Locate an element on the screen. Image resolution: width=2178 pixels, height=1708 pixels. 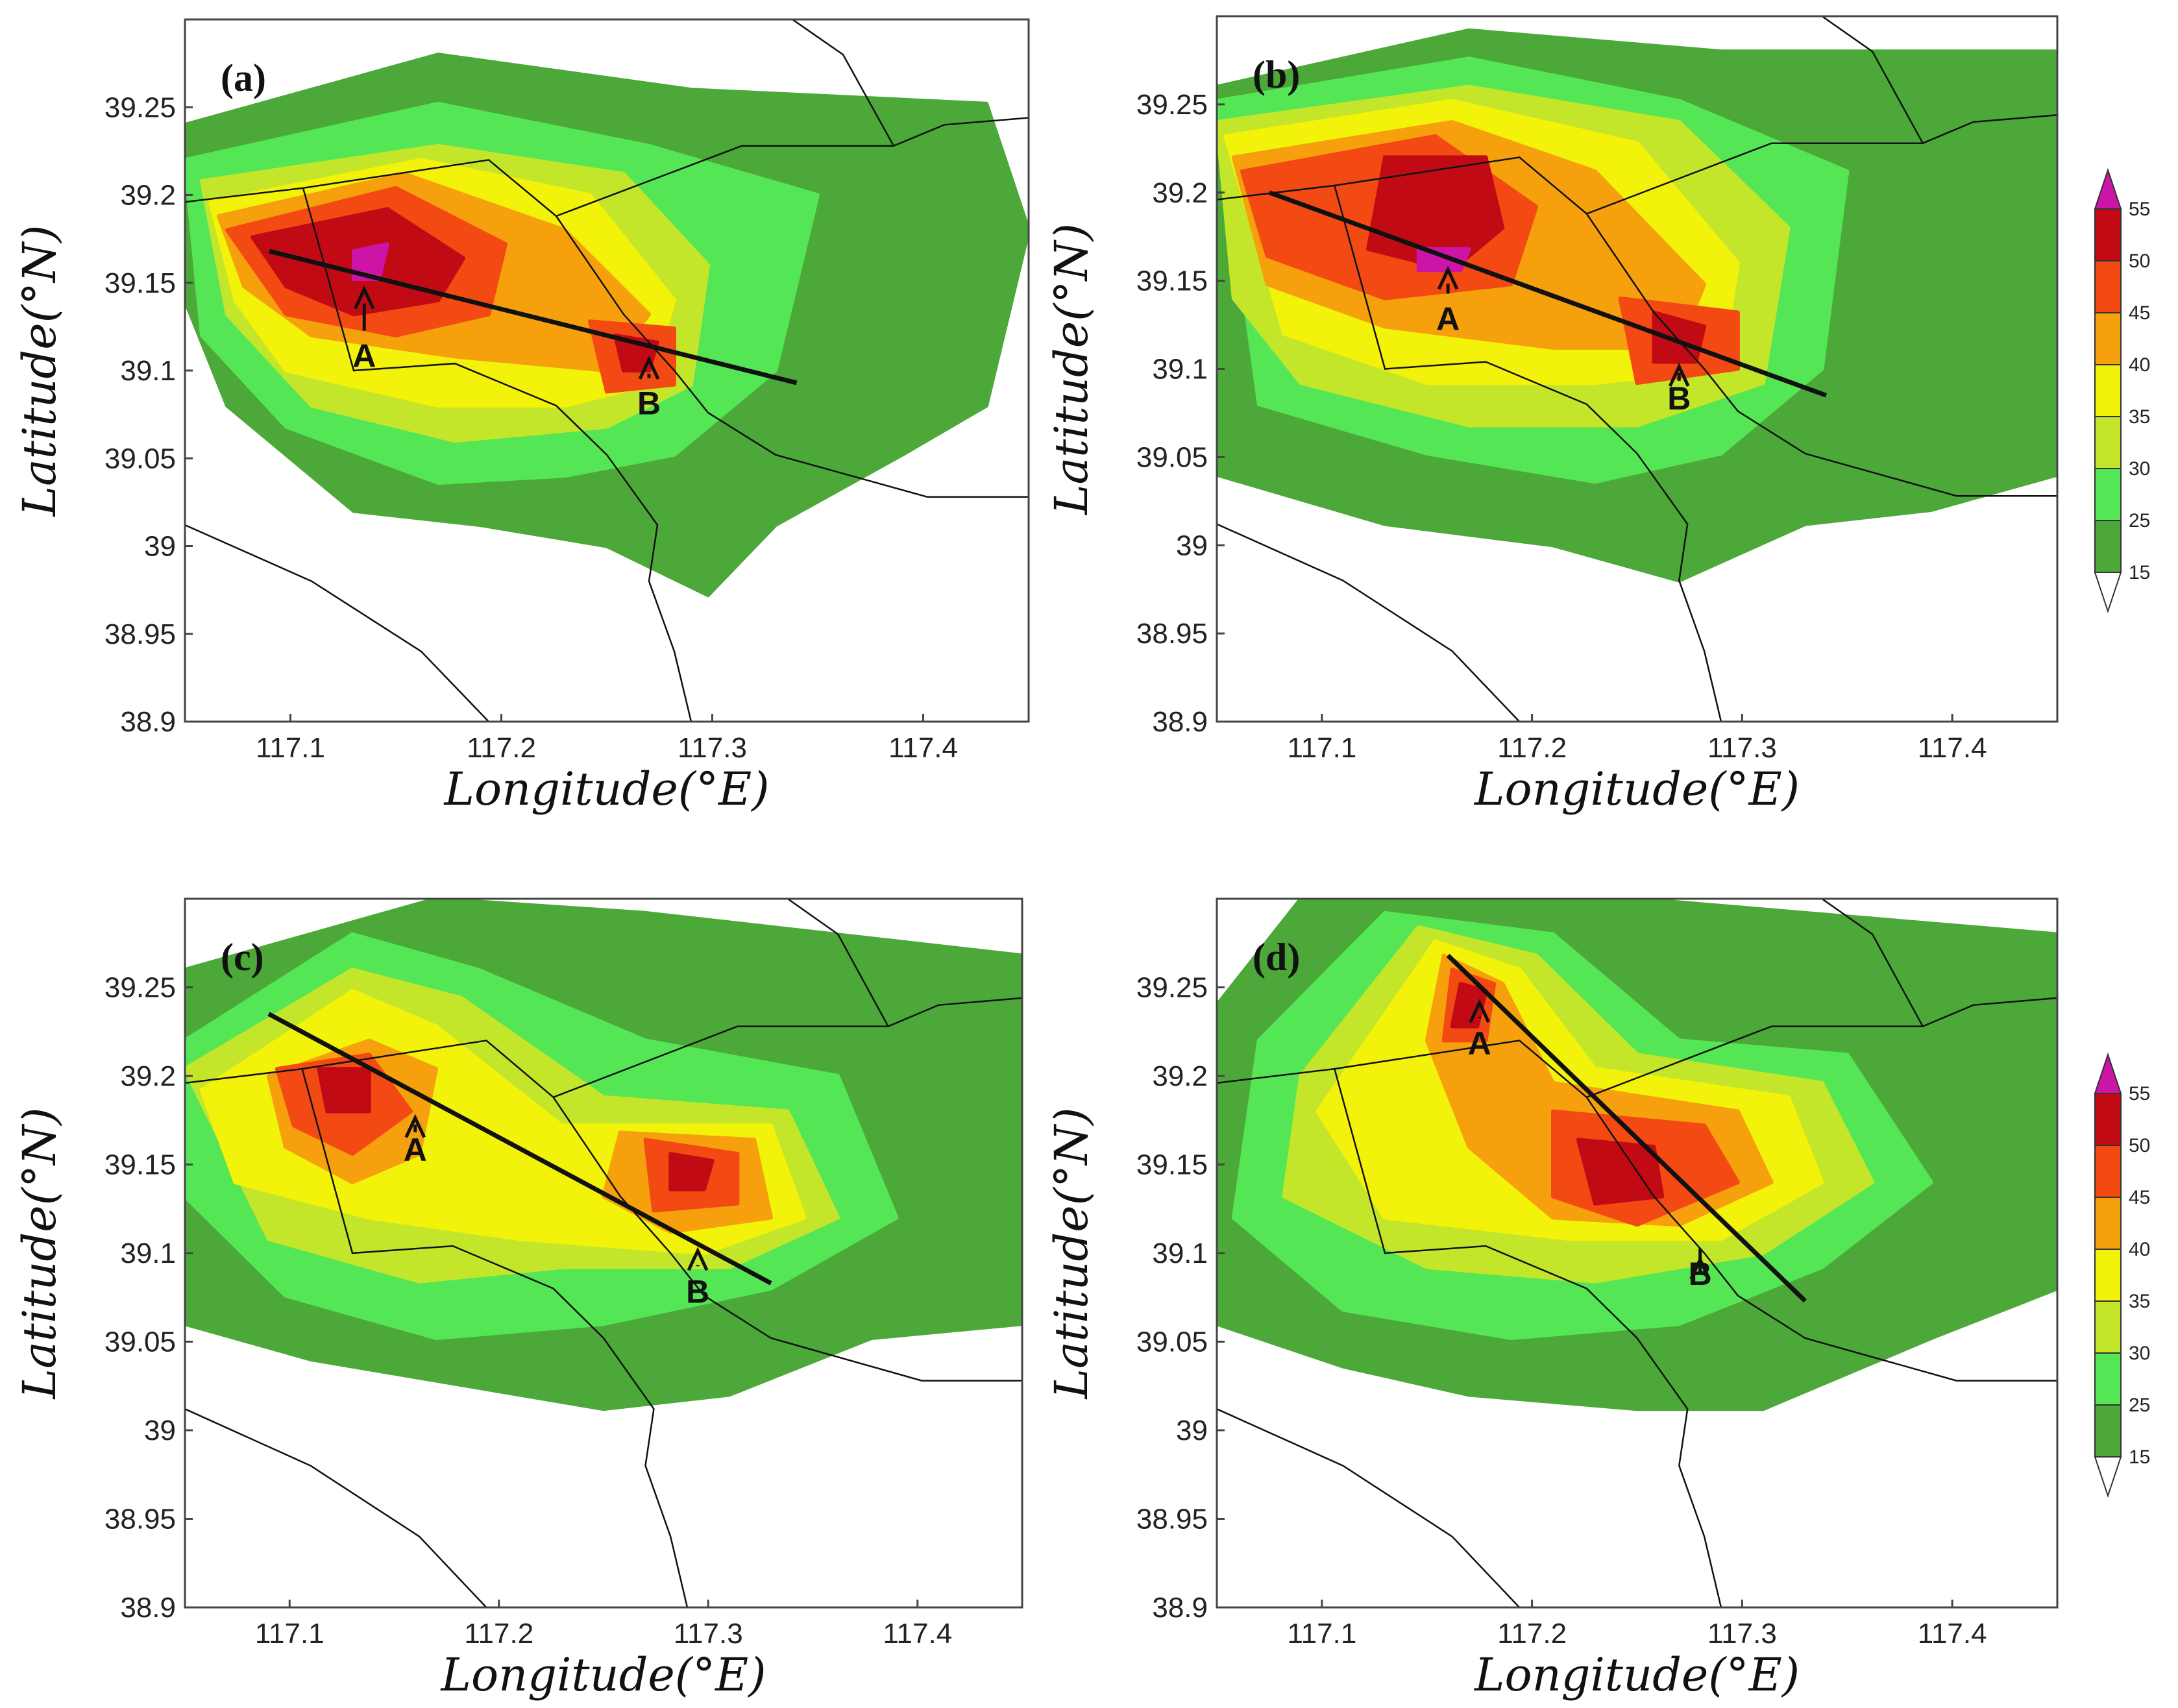
colorbar-swatch-c45 is located at coordinates (2108, 286).